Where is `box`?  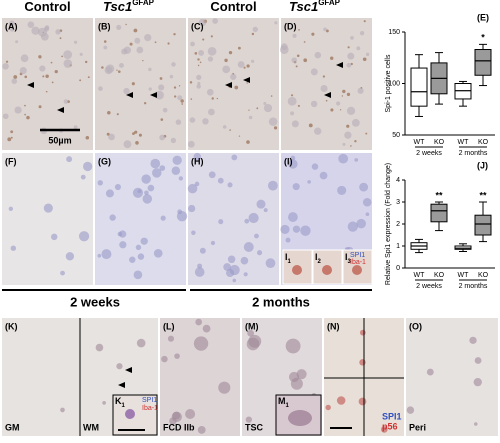 box is located at coordinates (483, 225).